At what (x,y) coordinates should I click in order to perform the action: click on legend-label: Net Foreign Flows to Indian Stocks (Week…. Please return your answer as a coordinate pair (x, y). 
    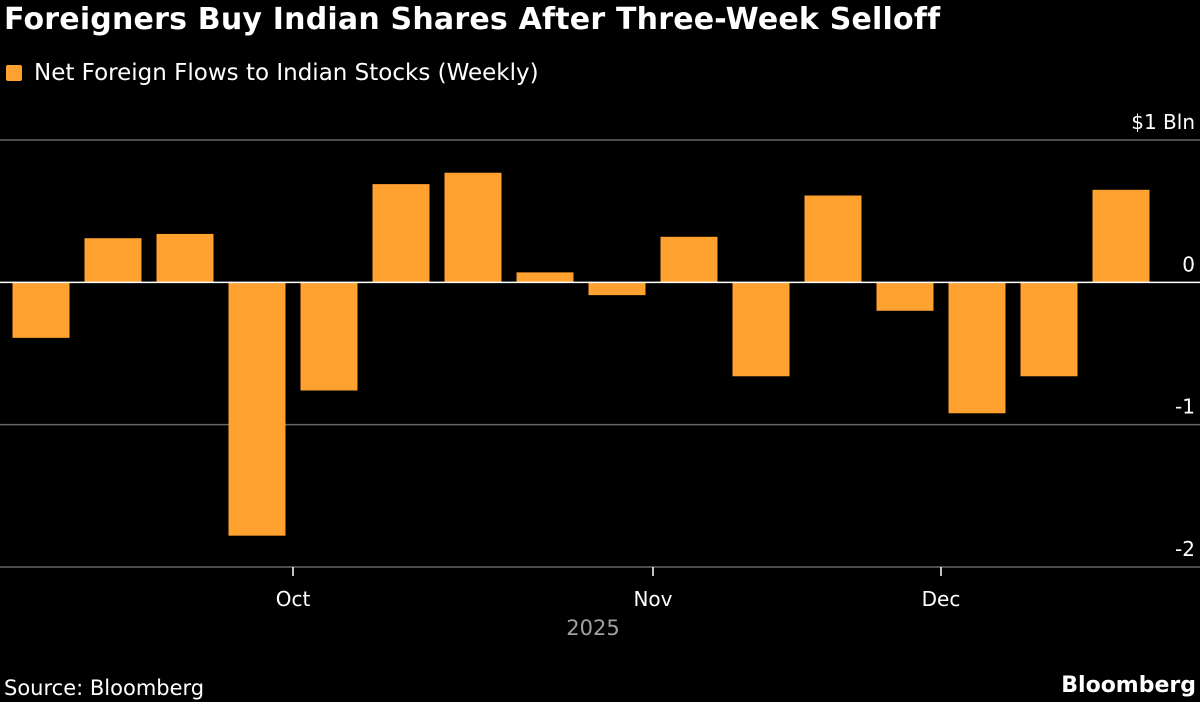
    Looking at the image, I should click on (286, 73).